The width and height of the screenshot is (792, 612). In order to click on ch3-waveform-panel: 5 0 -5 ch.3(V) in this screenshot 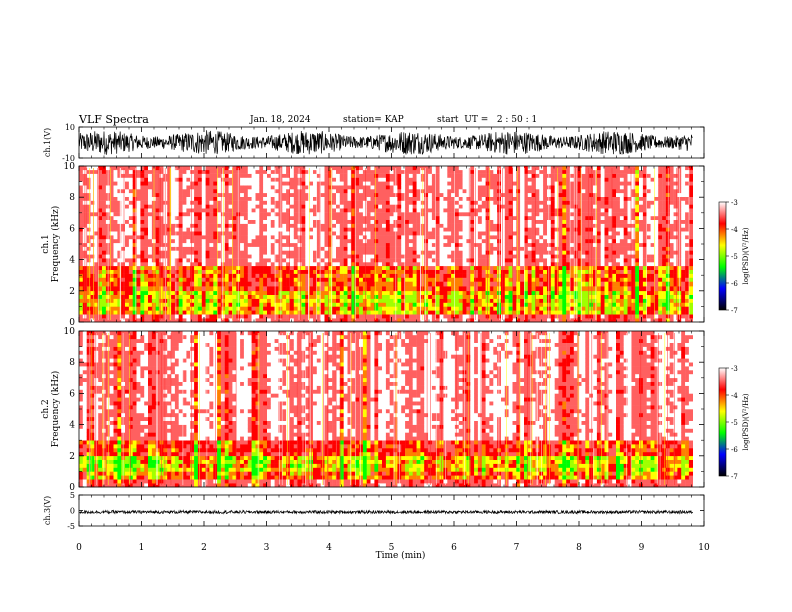, I will do `click(374, 511)`.